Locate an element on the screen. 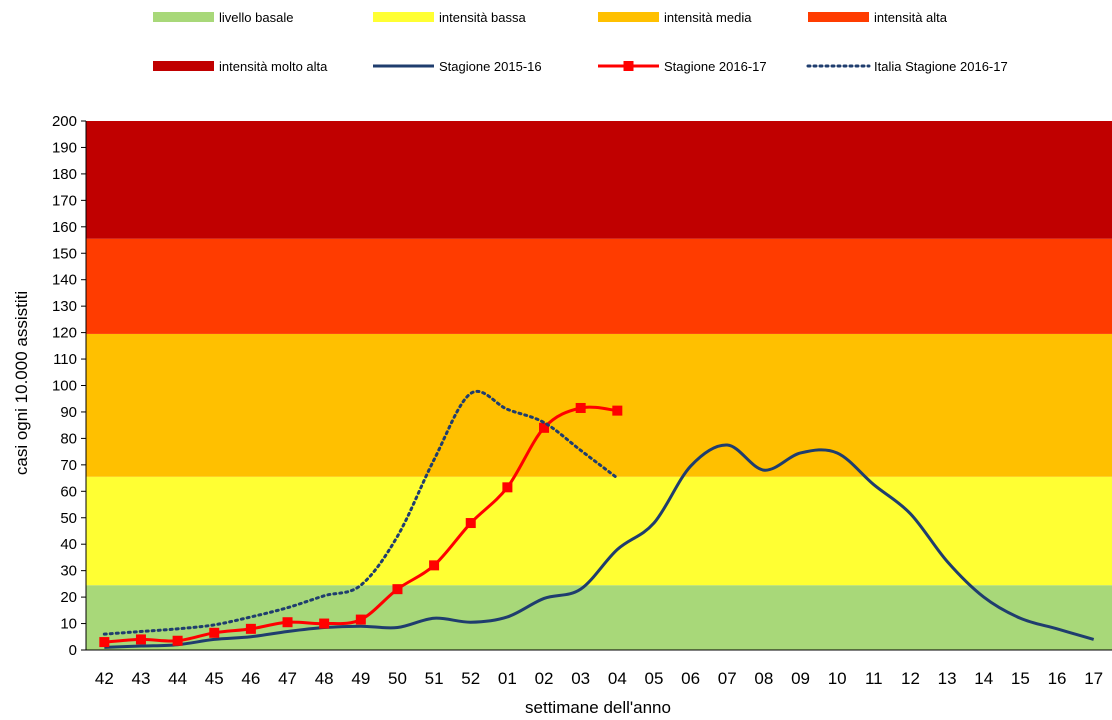 The width and height of the screenshot is (1112, 720). legend-marker is located at coordinates (628, 66).